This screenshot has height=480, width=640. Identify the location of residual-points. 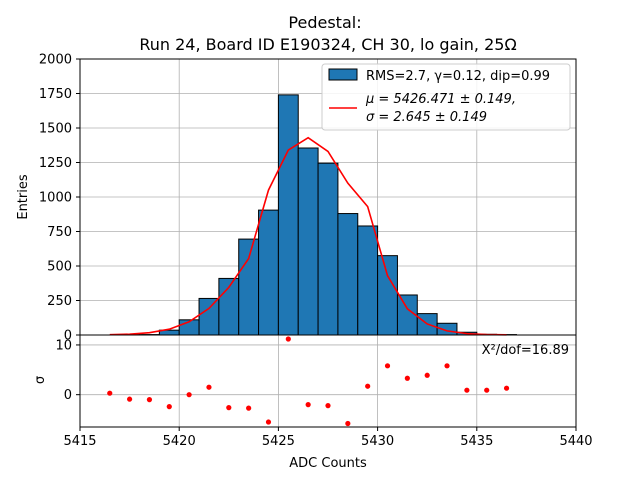
(308, 381).